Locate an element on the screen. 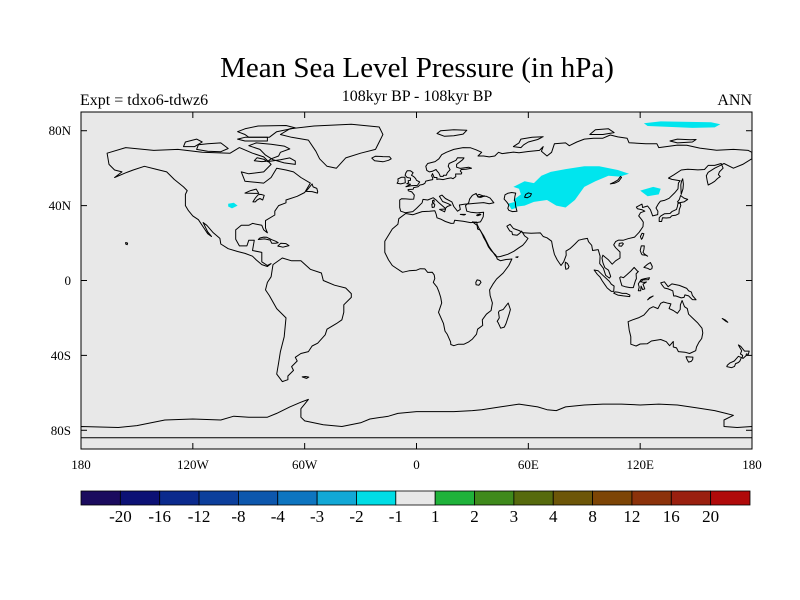 Image resolution: width=800 pixels, height=600 pixels. coastline-southampton-island is located at coordinates (260, 160).